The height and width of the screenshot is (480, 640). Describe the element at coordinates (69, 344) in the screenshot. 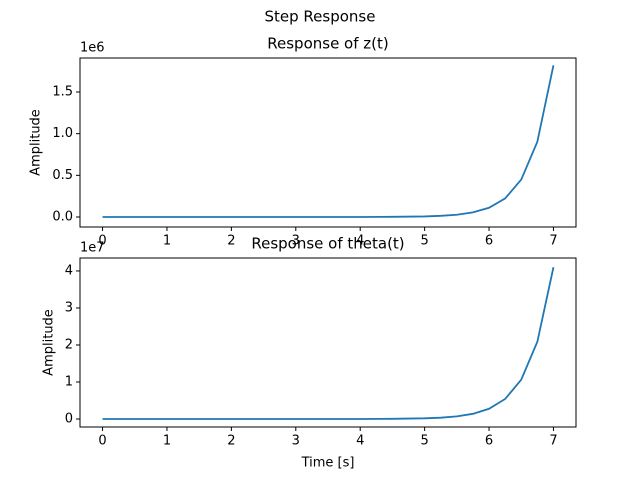

I see `y-tick-label: 2` at that location.